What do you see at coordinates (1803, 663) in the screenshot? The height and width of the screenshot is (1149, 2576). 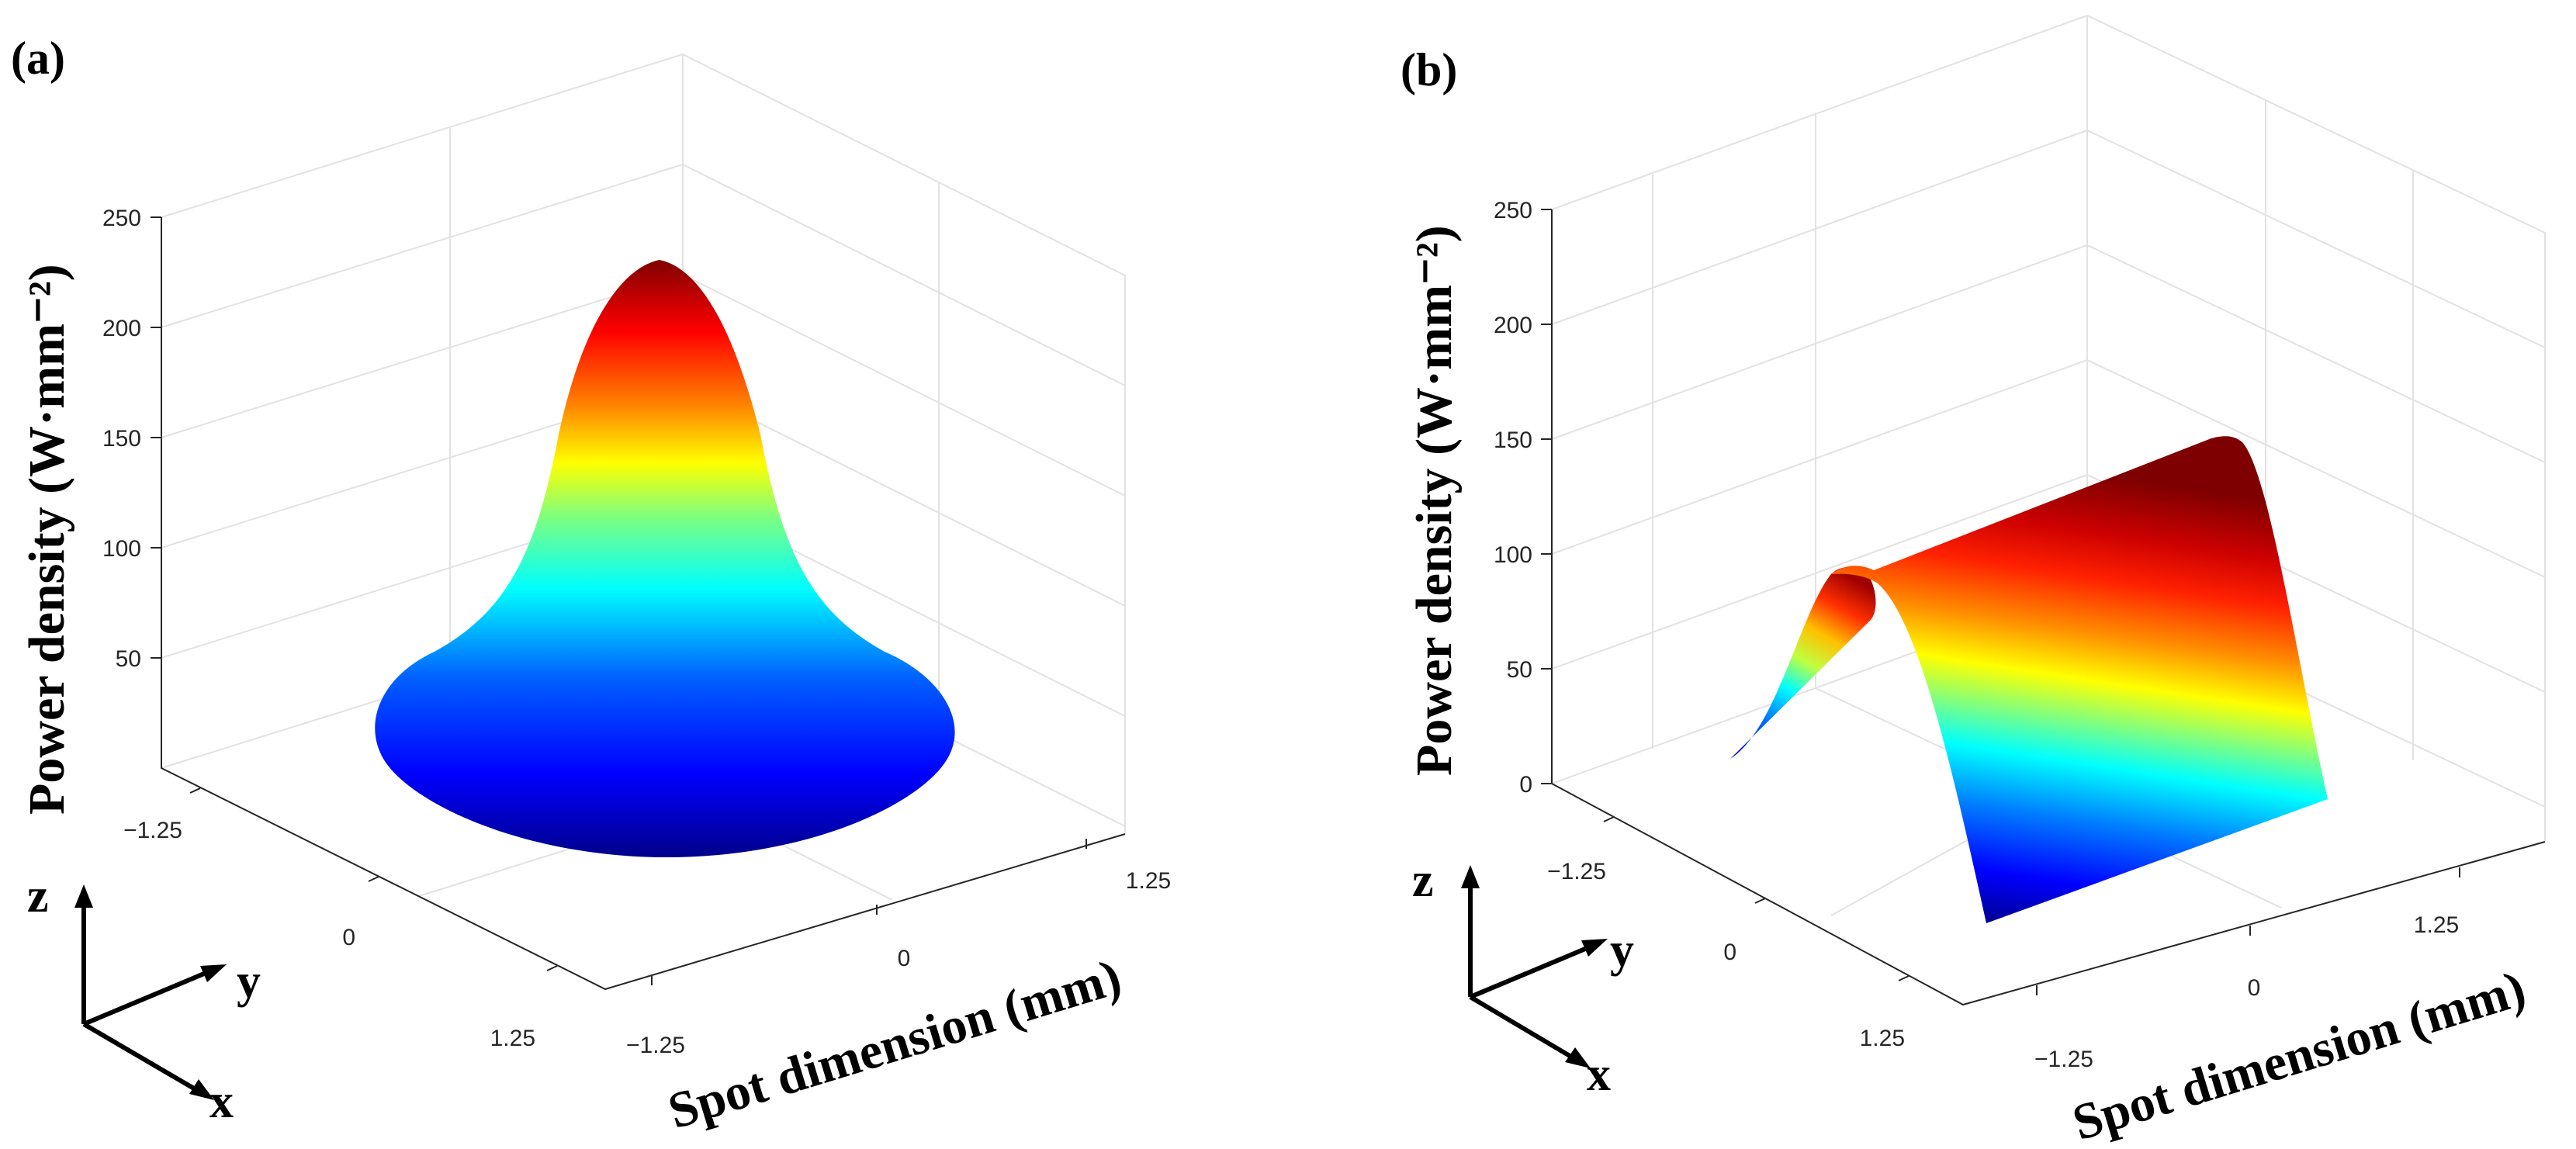 I see `ridge-back-face` at bounding box center [1803, 663].